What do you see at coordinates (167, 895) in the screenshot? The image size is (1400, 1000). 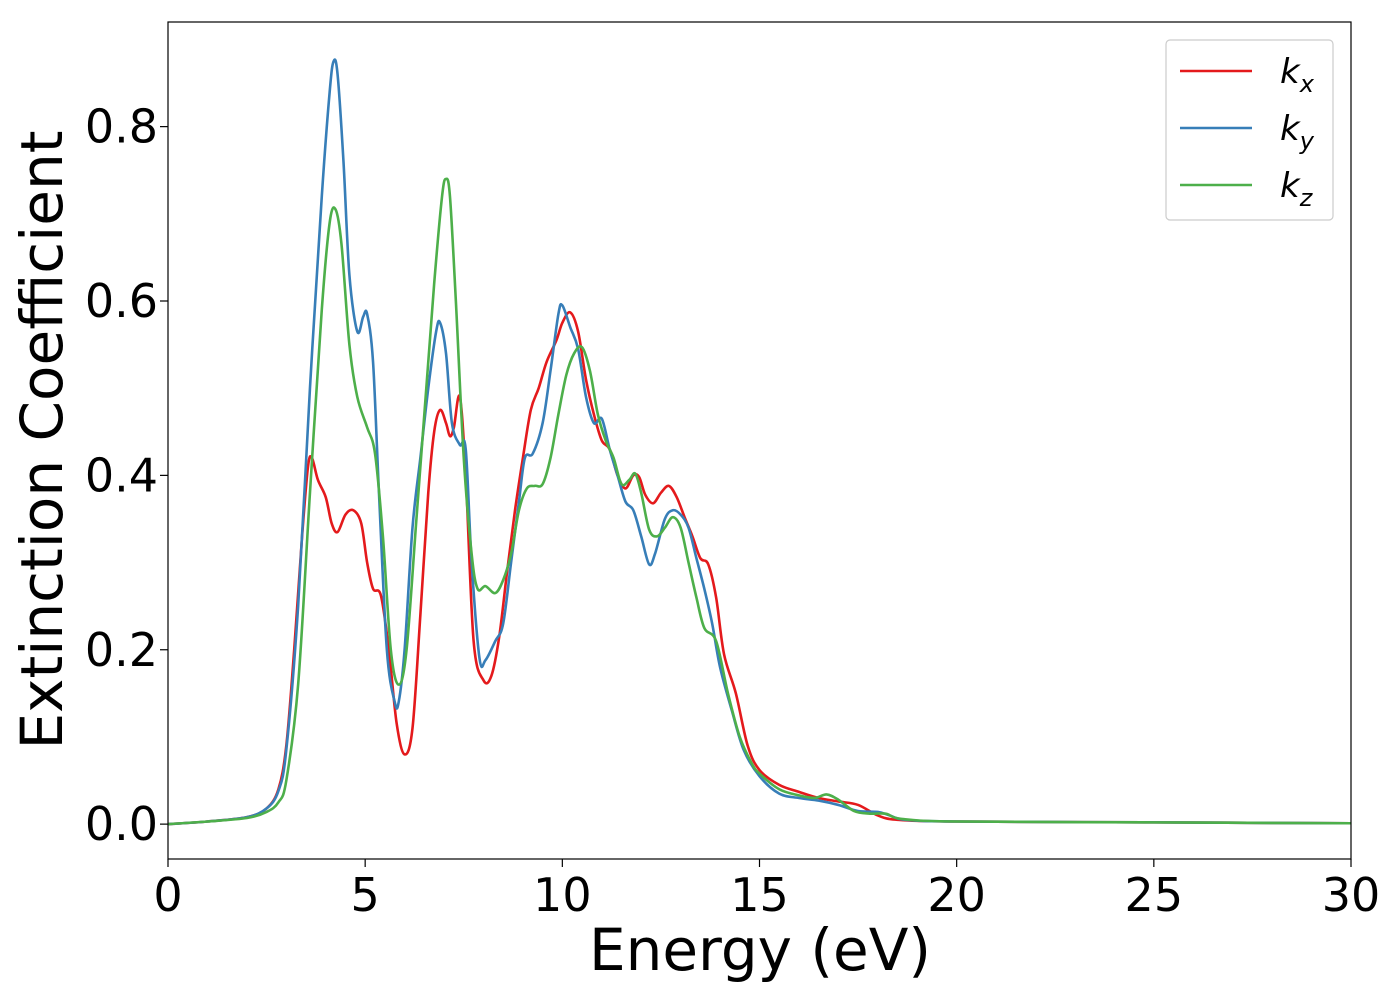 I see `x-tick-label: 0` at bounding box center [167, 895].